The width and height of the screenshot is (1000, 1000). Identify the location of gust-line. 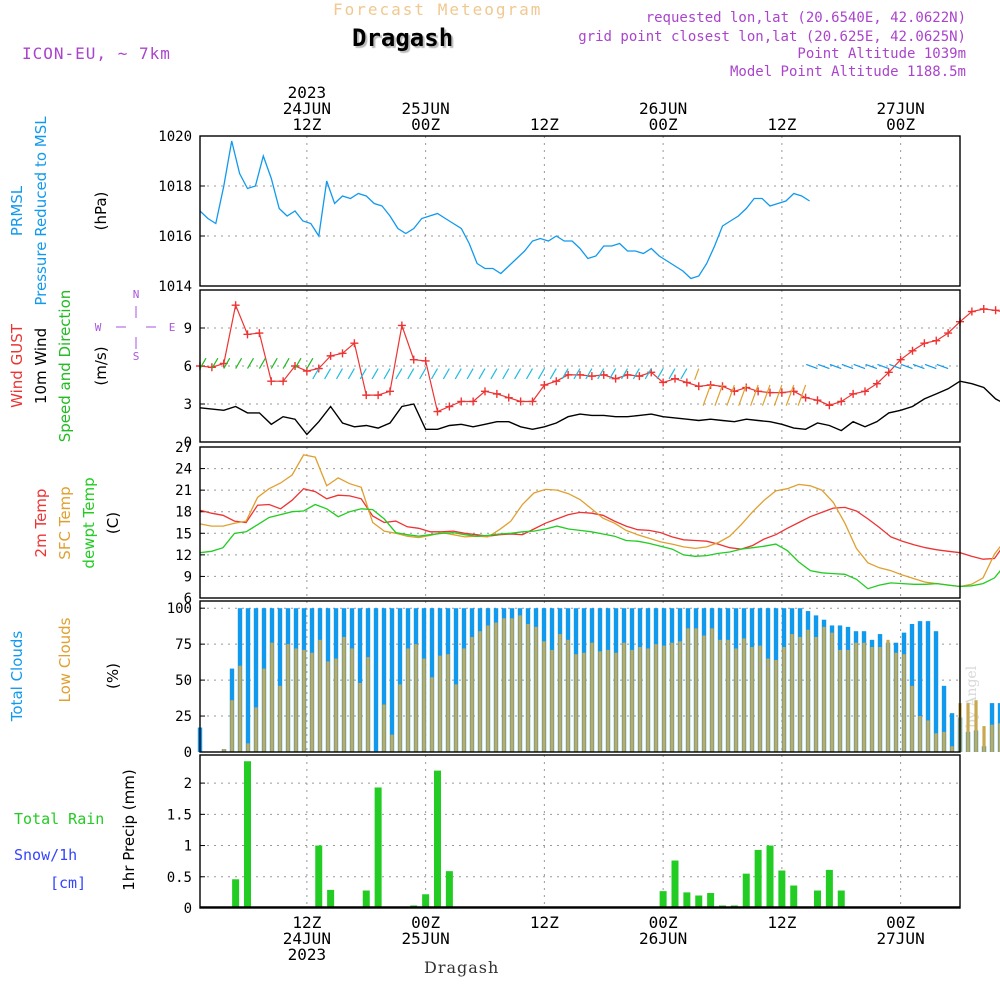
(599, 358).